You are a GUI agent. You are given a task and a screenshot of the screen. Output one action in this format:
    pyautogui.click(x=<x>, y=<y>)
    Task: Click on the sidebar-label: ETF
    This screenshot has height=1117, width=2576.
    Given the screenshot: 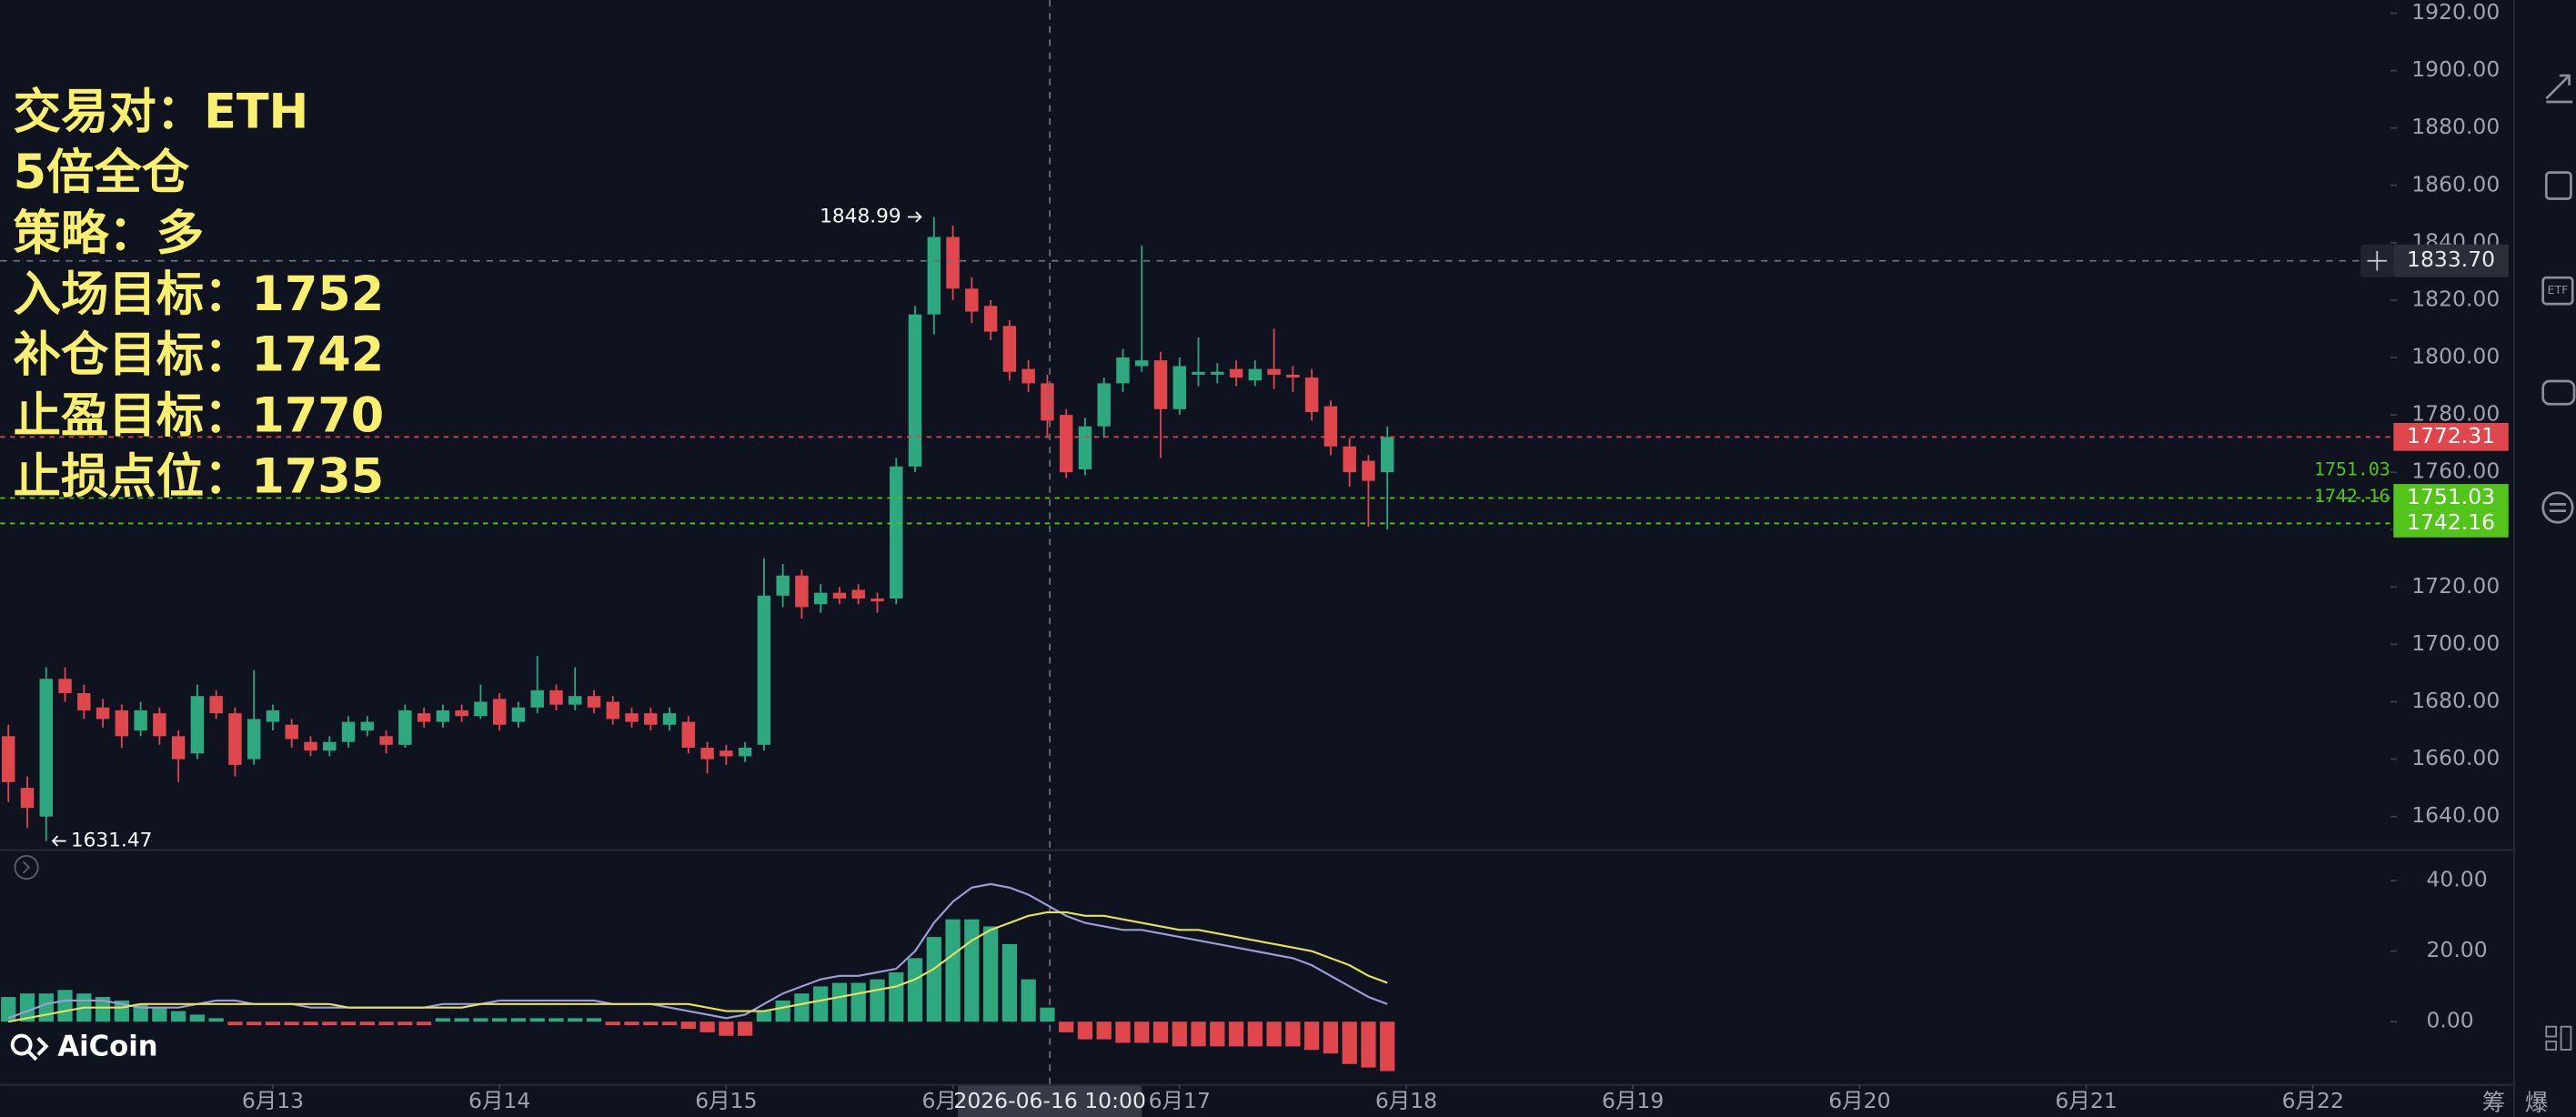 What is the action you would take?
    pyautogui.click(x=2557, y=290)
    